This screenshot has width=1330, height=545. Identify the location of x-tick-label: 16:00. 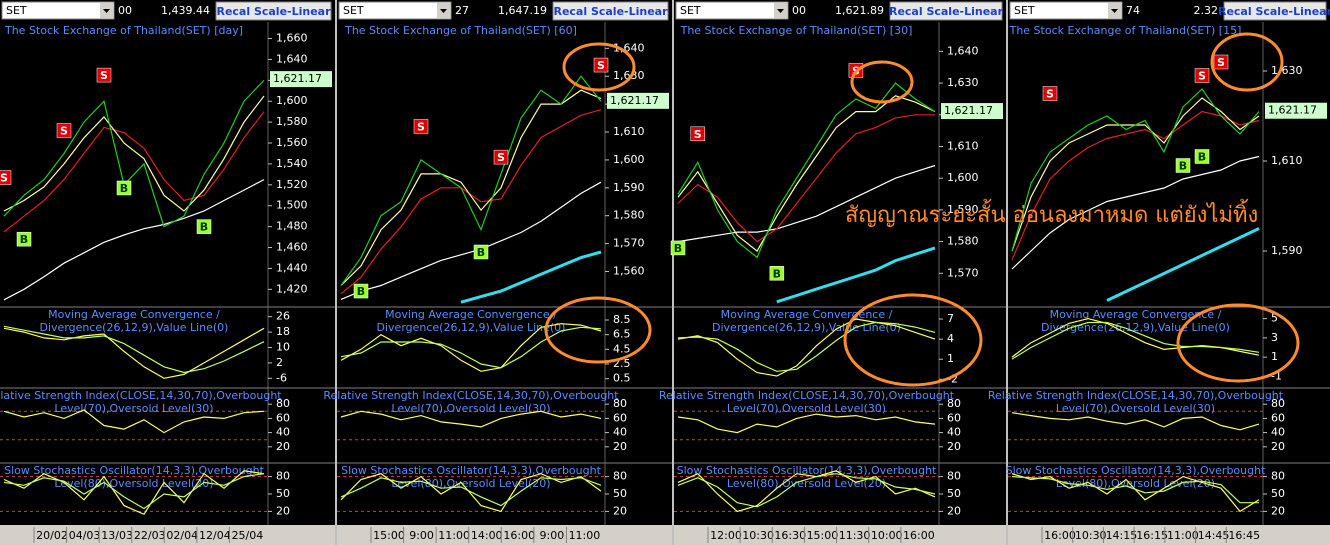
(519, 535).